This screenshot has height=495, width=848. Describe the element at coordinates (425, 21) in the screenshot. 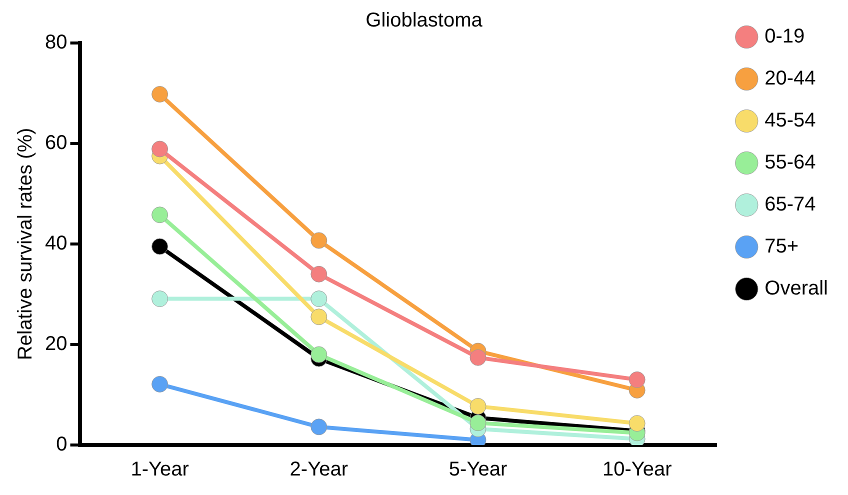

I see `chart-title: Glioblastoma` at that location.